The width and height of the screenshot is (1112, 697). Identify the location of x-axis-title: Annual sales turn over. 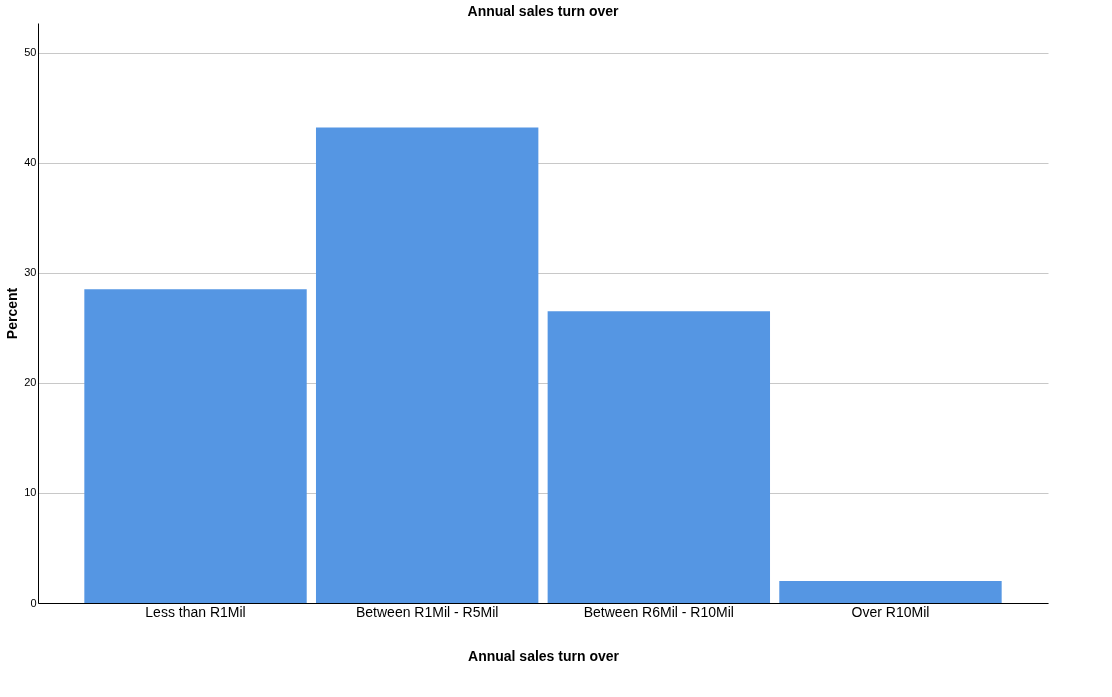
(544, 655).